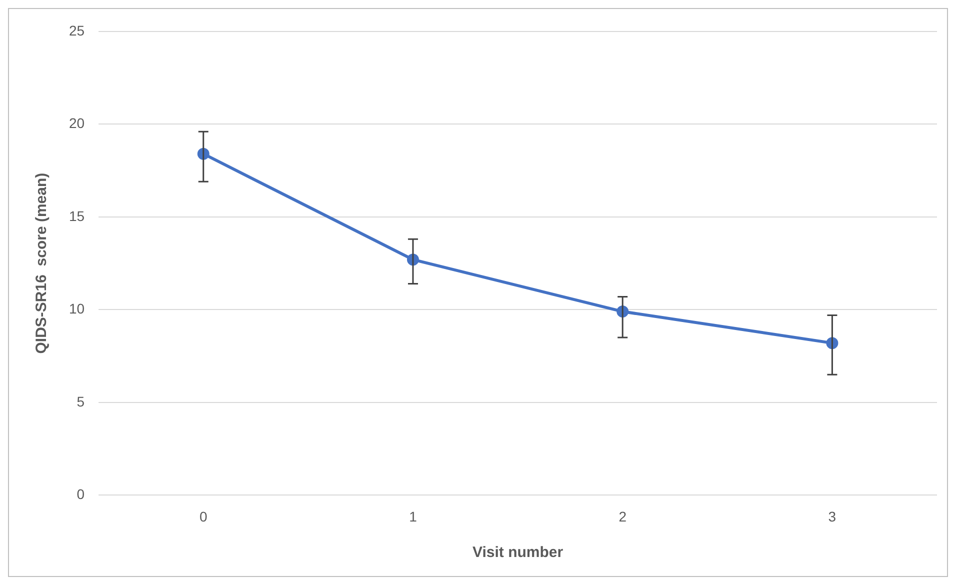 The width and height of the screenshot is (956, 585). I want to click on y-axis-title: QIDS-SR16 score (mean), so click(41, 263).